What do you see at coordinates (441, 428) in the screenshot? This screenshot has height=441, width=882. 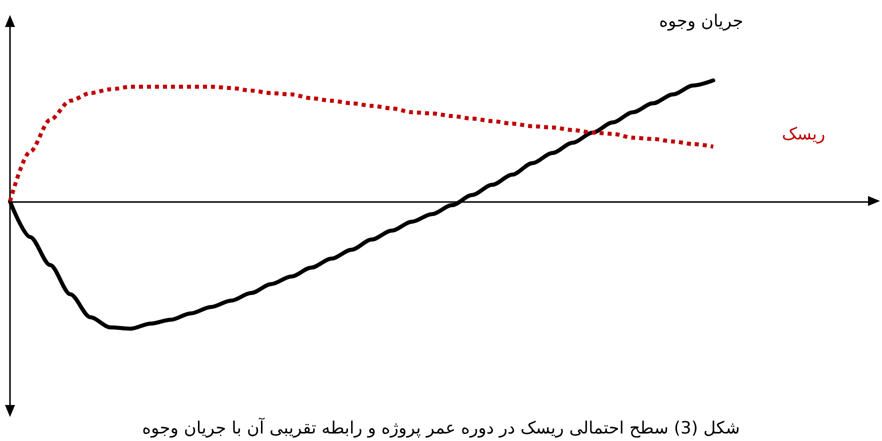 I see `text: شکل (3) سطح احتمالی ریسک در دوره عمر پروژه و رابطه تقریبی آن با جریان وجوه` at bounding box center [441, 428].